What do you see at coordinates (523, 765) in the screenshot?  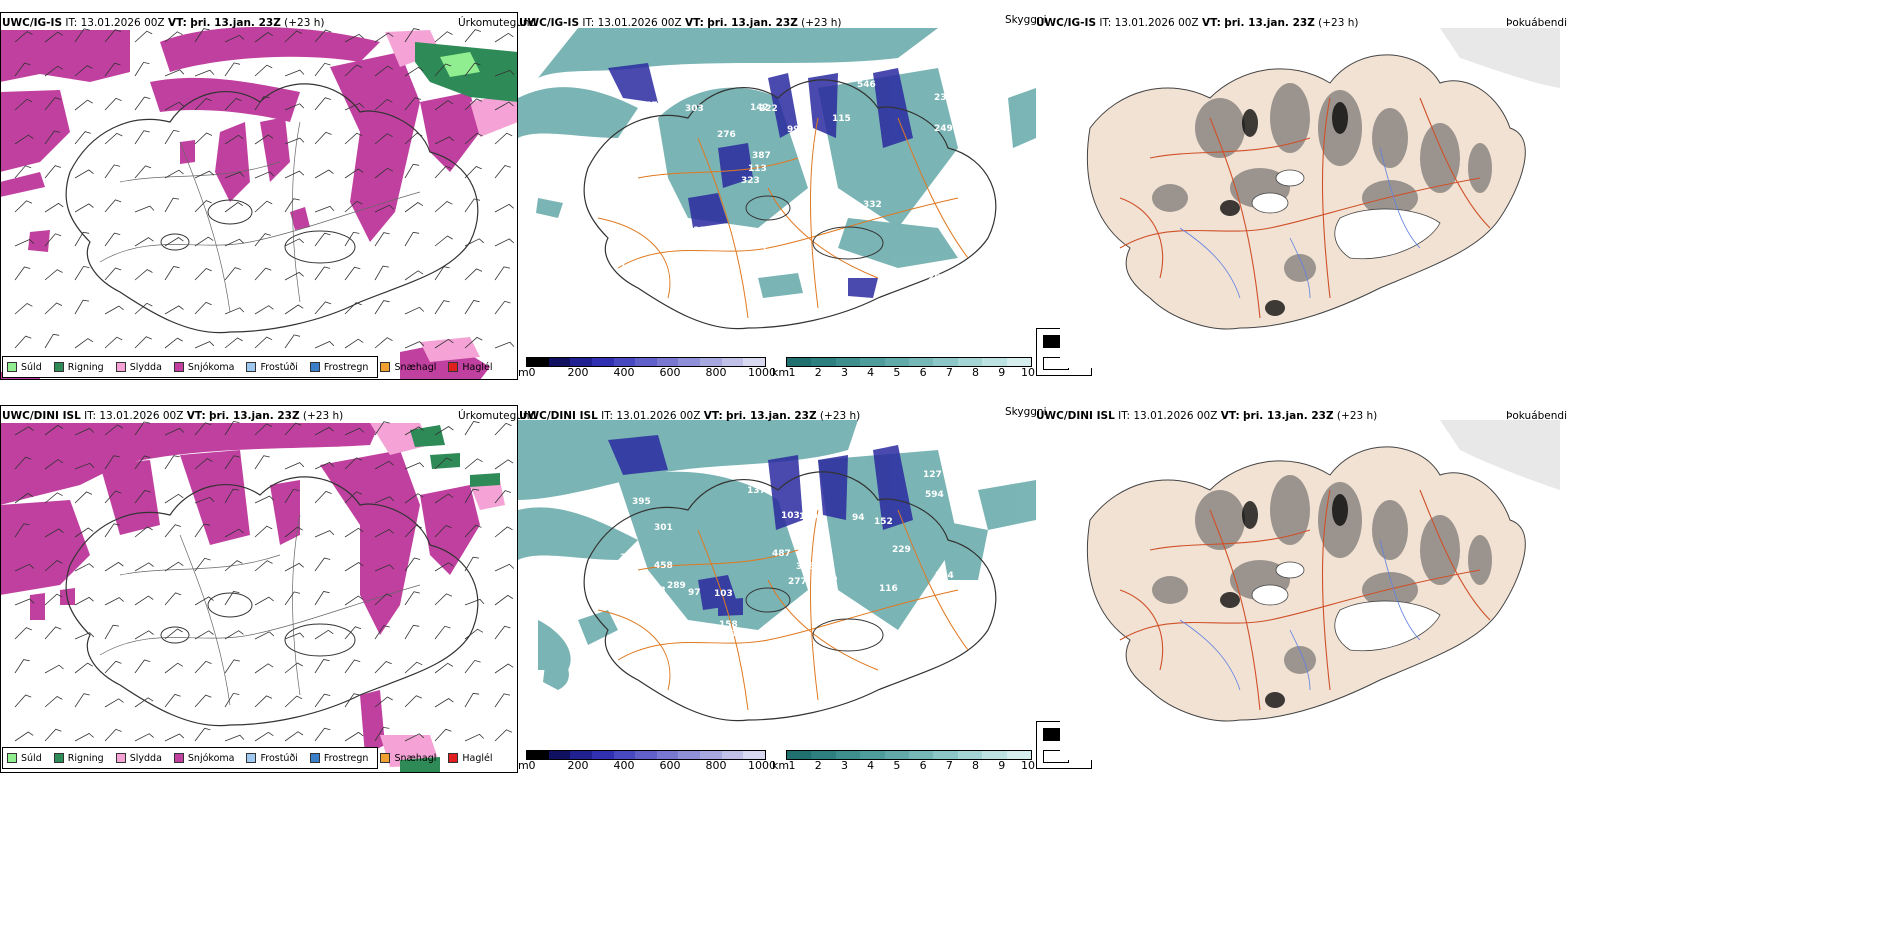 I see `ceiling-unit-bottom: m` at bounding box center [523, 765].